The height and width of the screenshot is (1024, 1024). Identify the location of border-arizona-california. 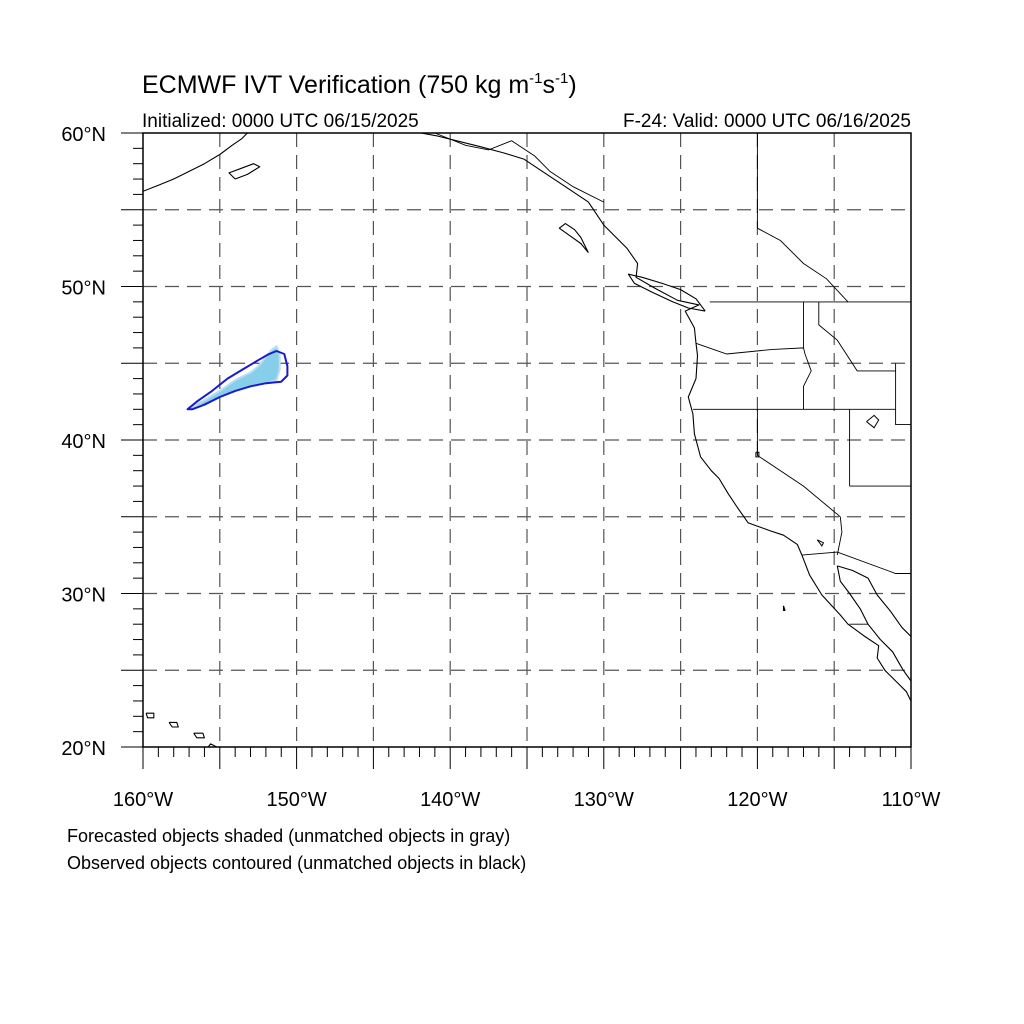
(839, 536).